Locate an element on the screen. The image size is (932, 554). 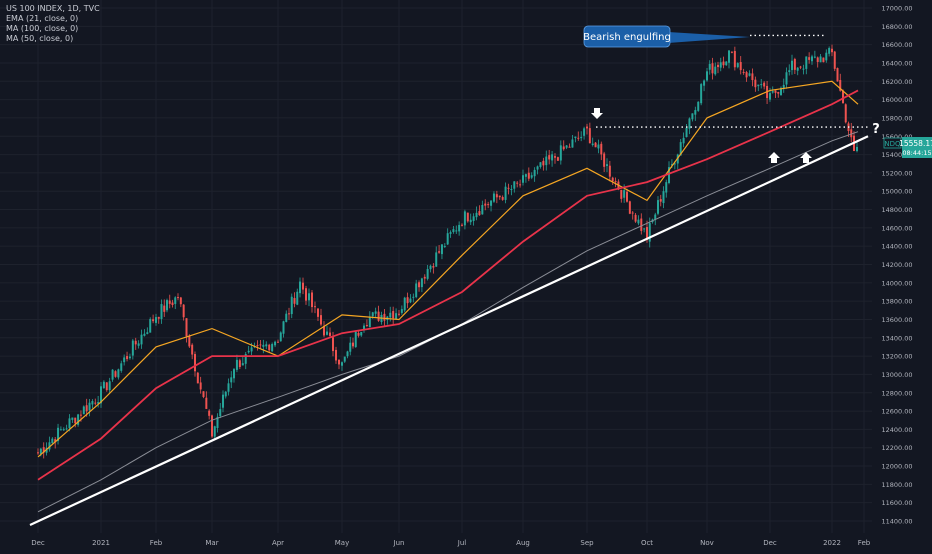
price-tag: NDQ 15558.17 08:44:15 is located at coordinates (907, 147).